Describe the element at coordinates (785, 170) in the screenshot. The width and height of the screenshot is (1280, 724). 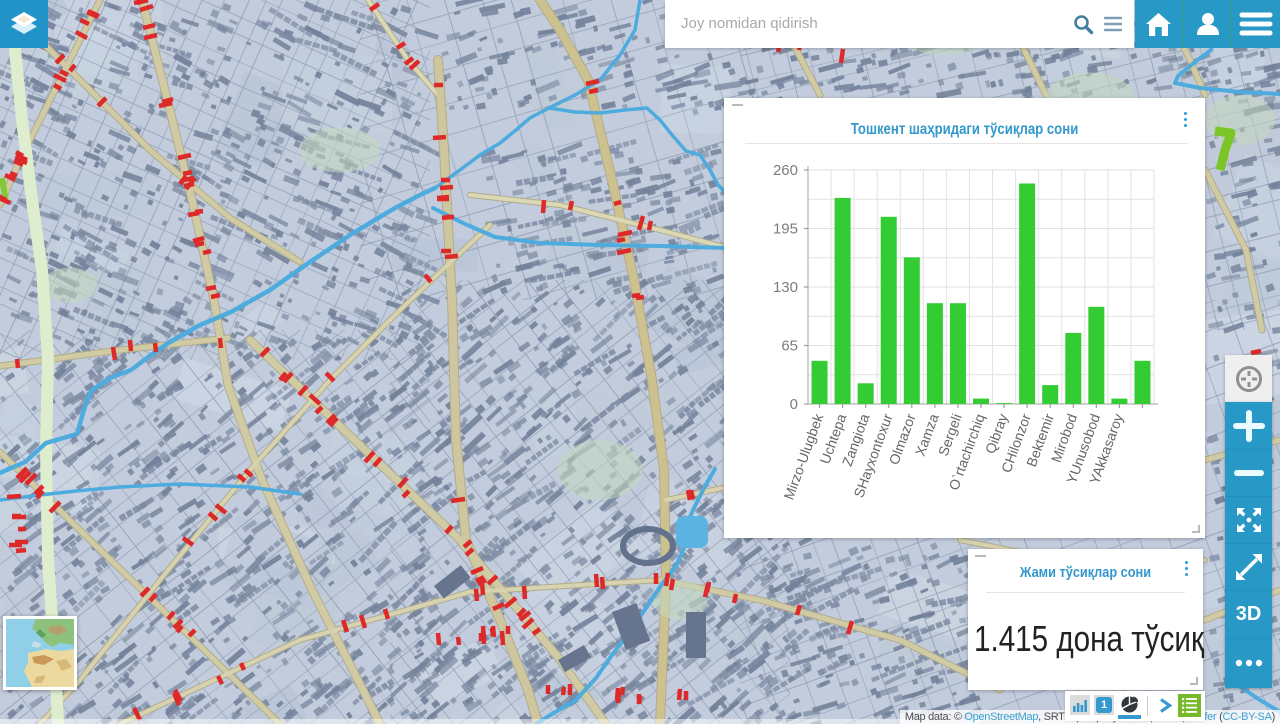
I see `svg-text: 260` at that location.